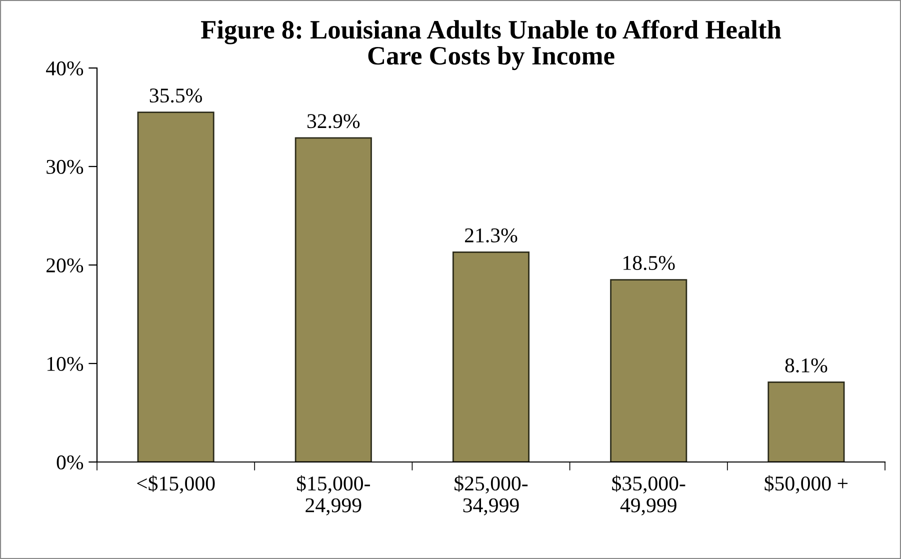 Image resolution: width=901 pixels, height=559 pixels. I want to click on data-label: 35.5%, so click(176, 95).